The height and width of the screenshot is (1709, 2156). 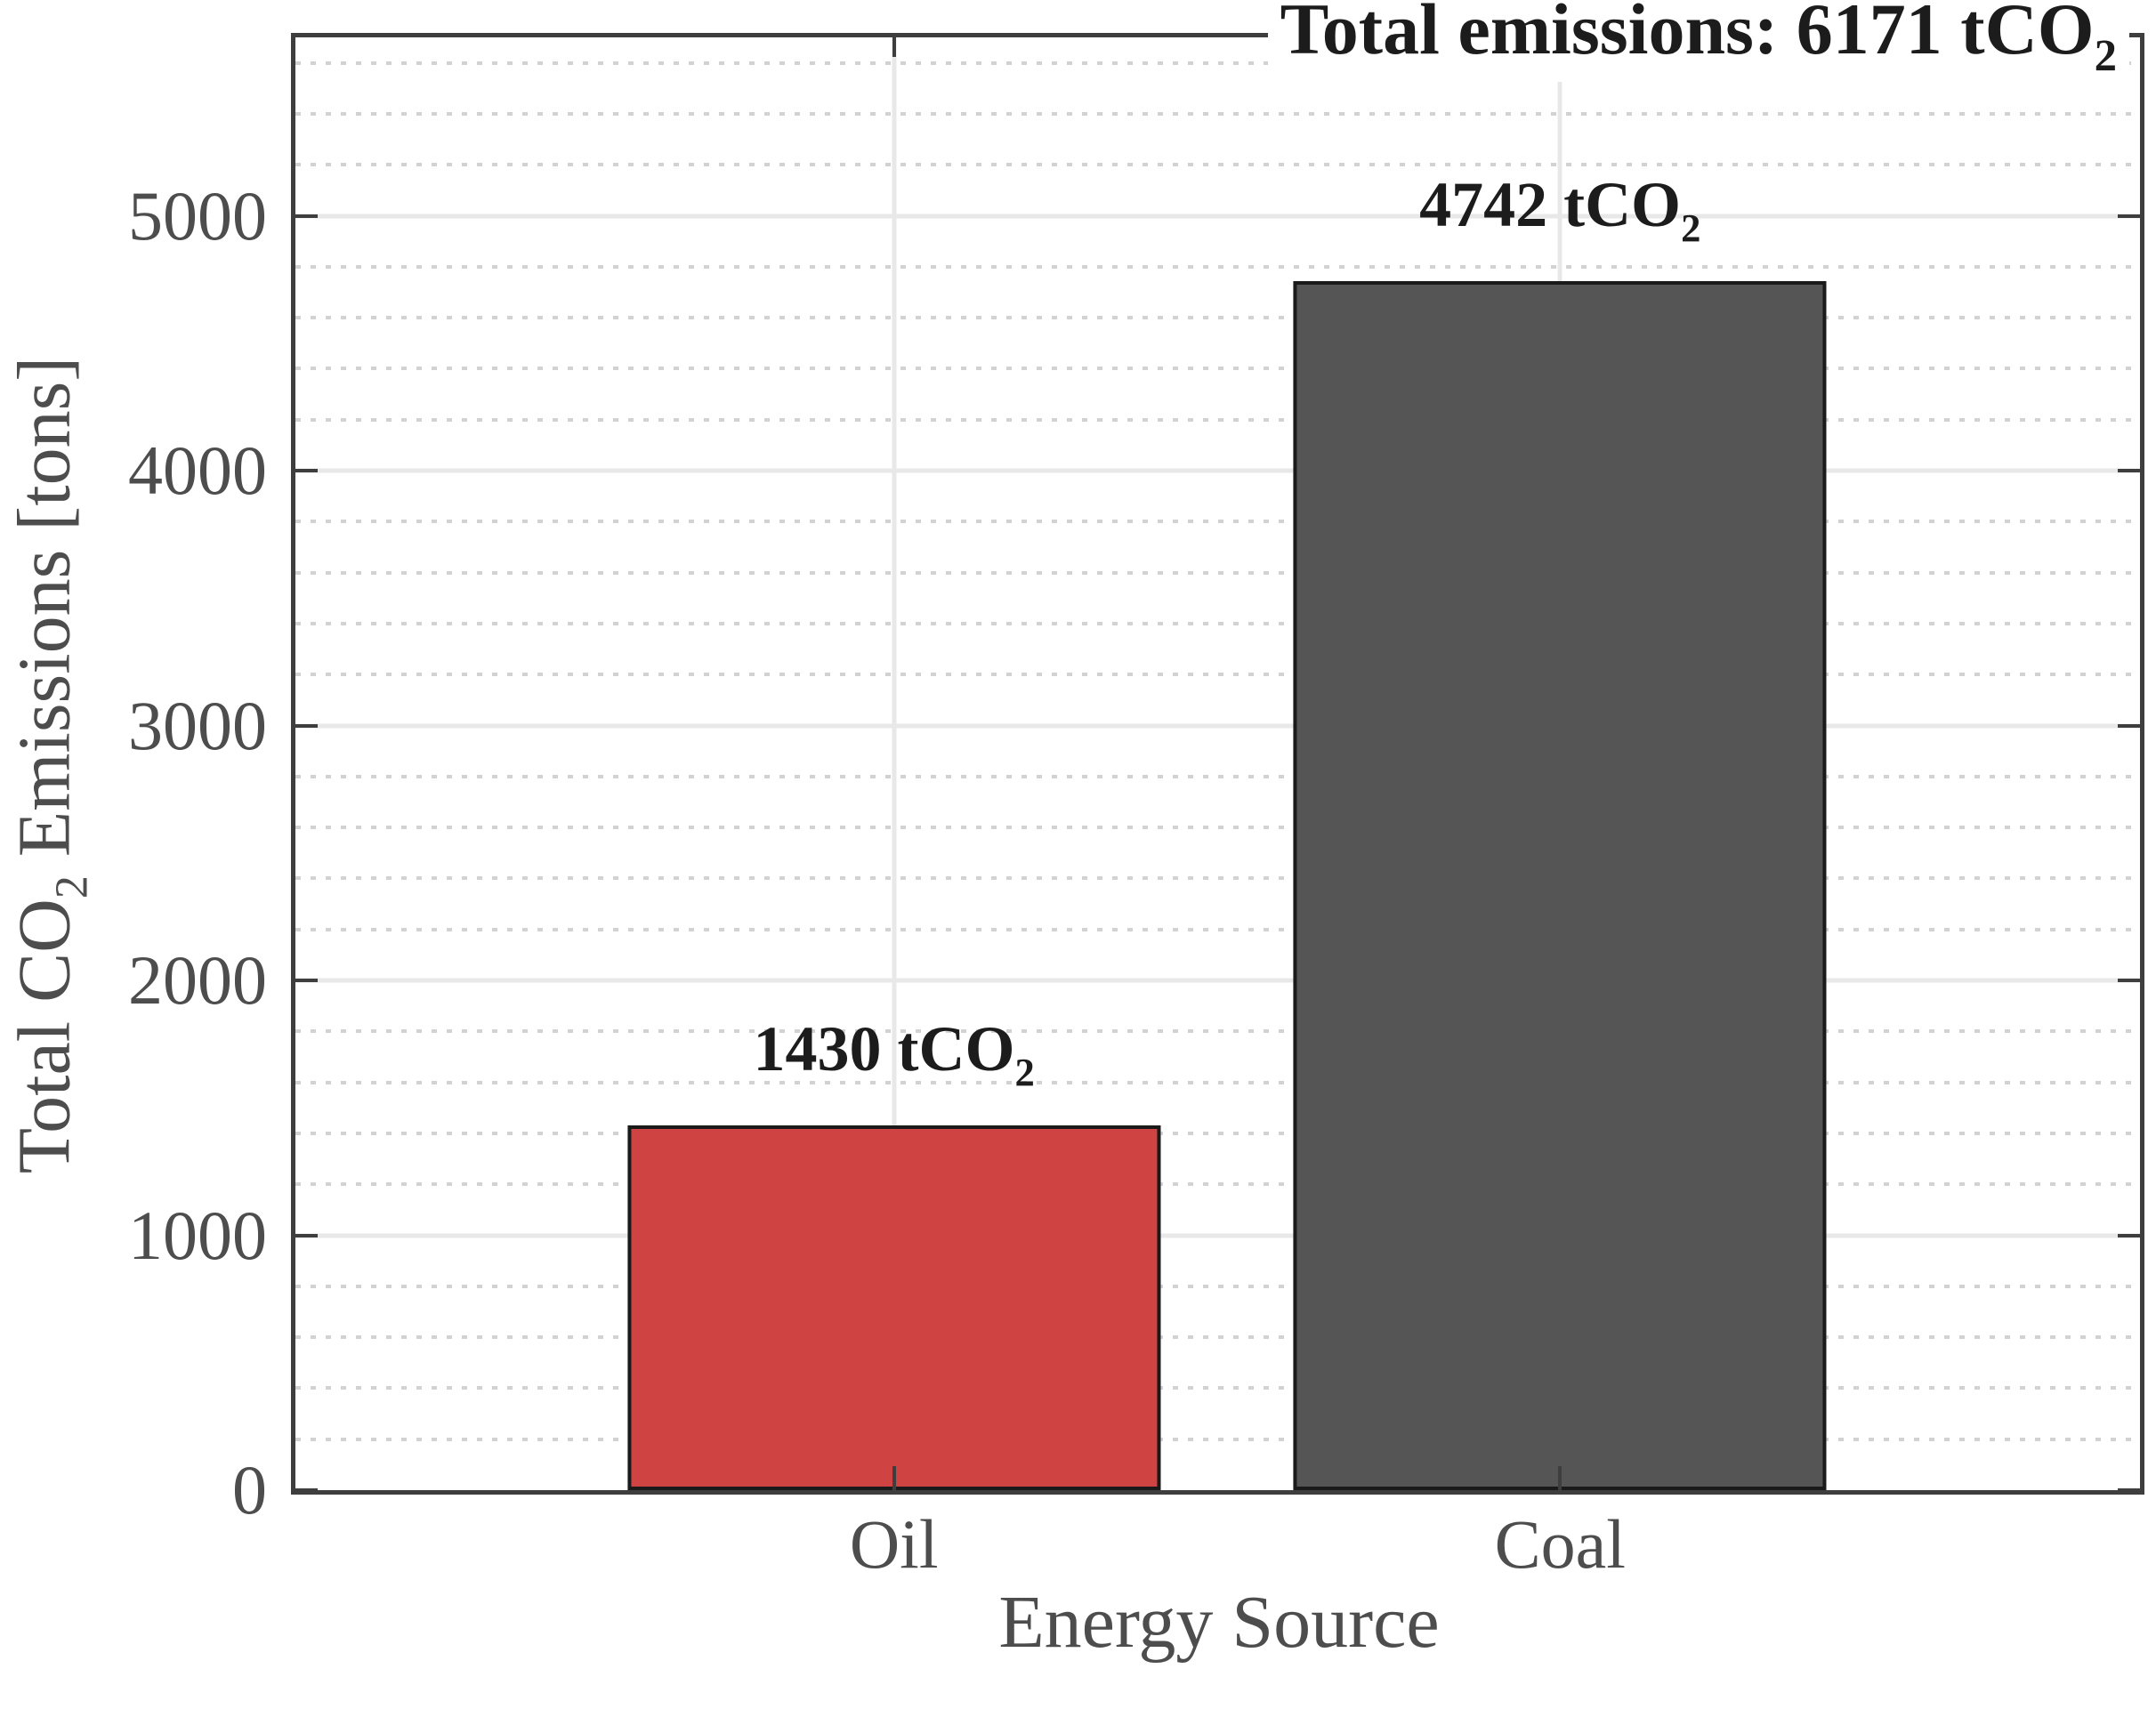 I want to click on y-tick-label: 5000, so click(x=197, y=215).